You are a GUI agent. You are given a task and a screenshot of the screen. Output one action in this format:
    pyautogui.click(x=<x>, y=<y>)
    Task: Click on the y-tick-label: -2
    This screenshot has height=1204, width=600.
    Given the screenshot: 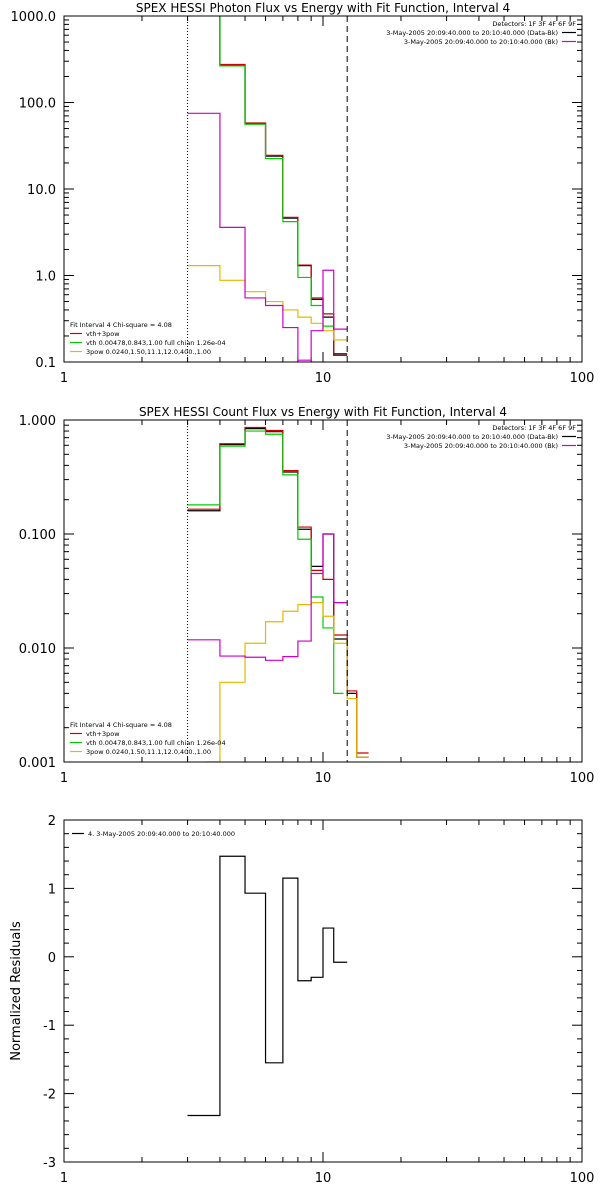 What is the action you would take?
    pyautogui.click(x=49, y=1095)
    